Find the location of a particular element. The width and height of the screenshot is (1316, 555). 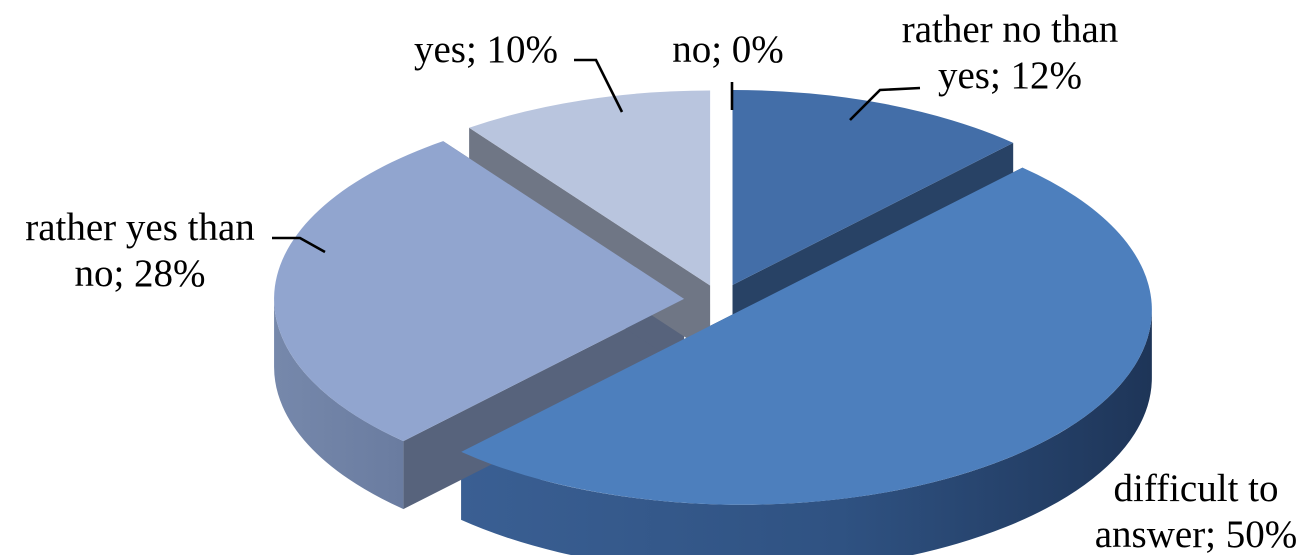

data-label-rather-yes-than-no-line-0: rather yes than is located at coordinates (140, 227).